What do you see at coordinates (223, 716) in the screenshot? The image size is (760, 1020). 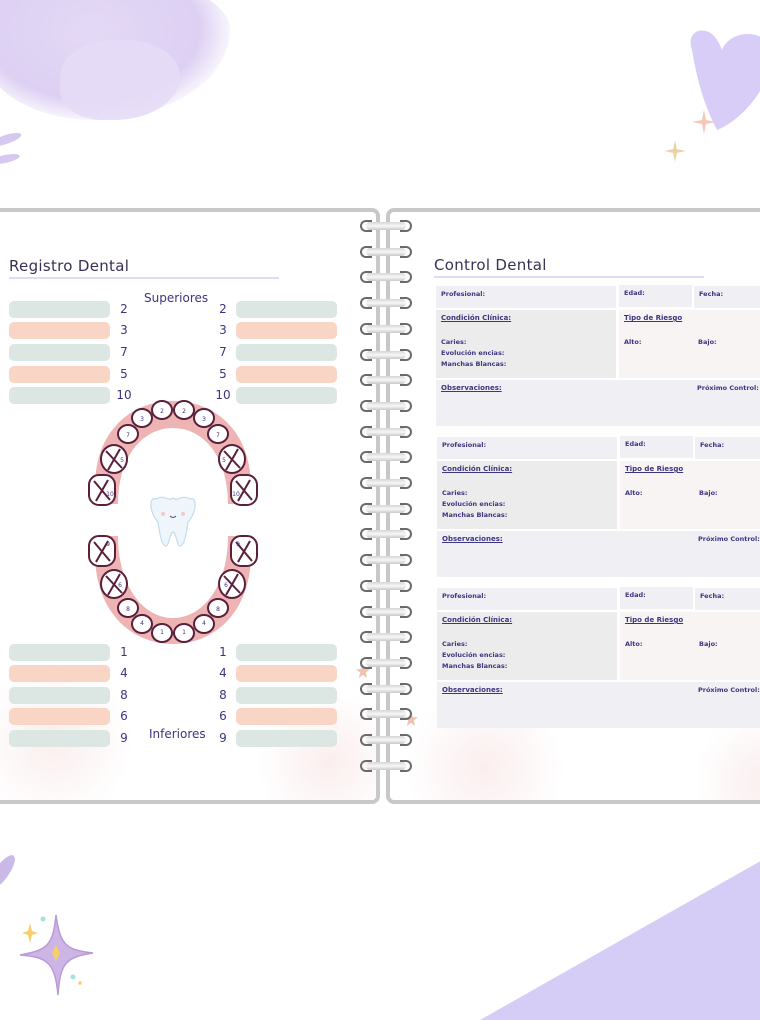 I see `tooth-number: 6` at bounding box center [223, 716].